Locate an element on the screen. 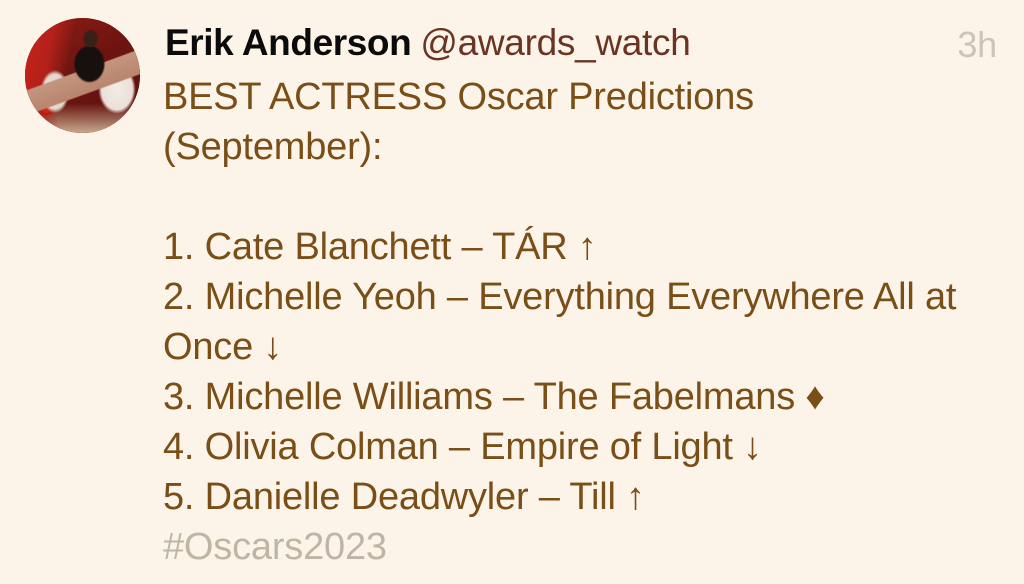 This screenshot has height=584, width=1024. tweet-title-line-1: BEST ACTRESS Oscar Predictions is located at coordinates (458, 97).